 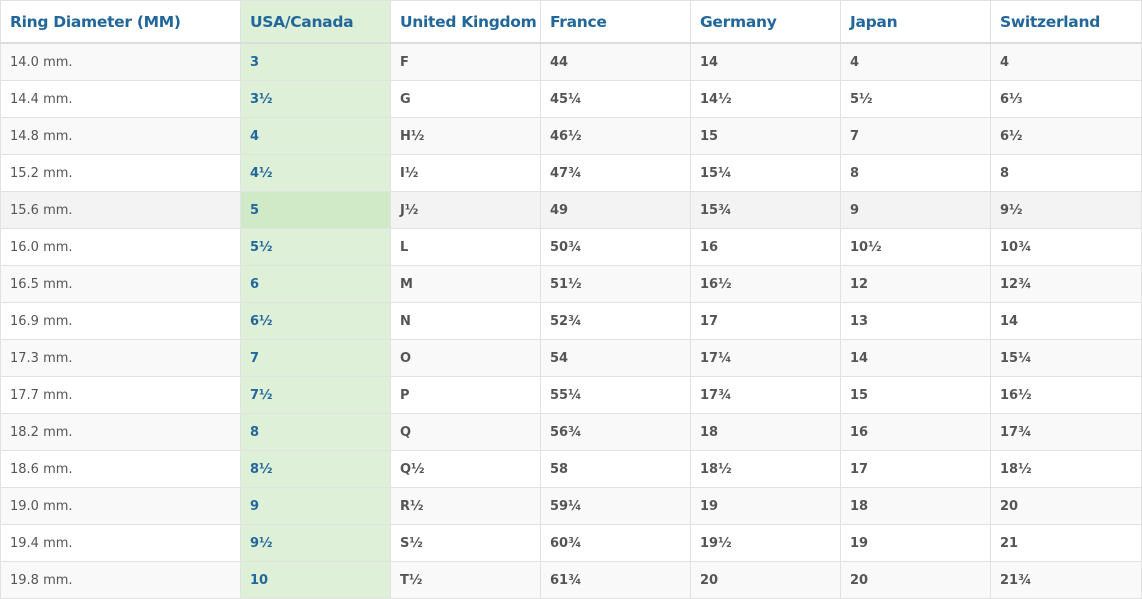 I want to click on cell-switzerland: 15¼, so click(x=1066, y=358).